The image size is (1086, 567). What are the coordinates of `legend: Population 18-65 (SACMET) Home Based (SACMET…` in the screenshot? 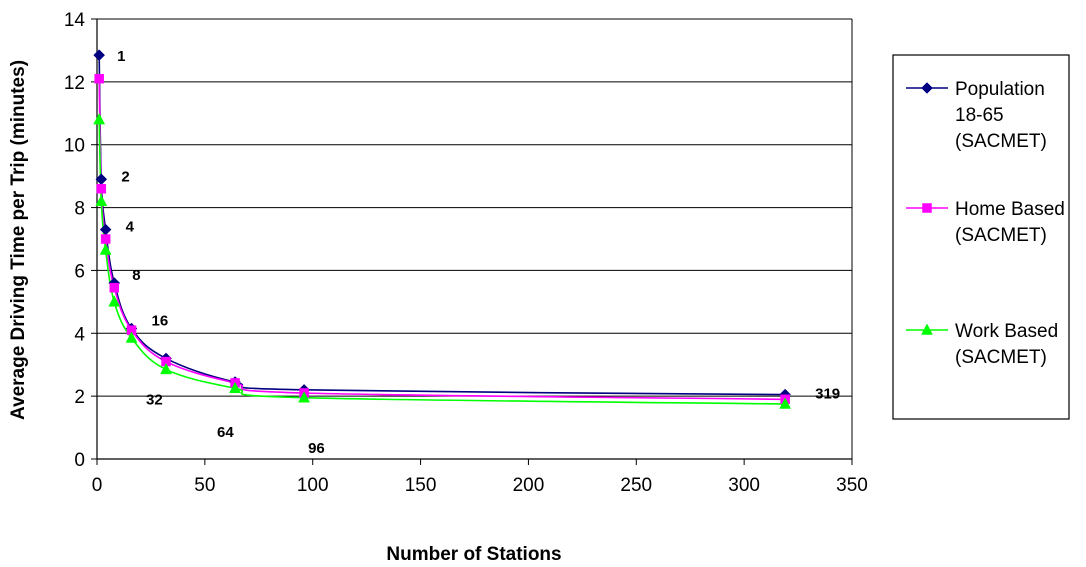 It's located at (981, 237).